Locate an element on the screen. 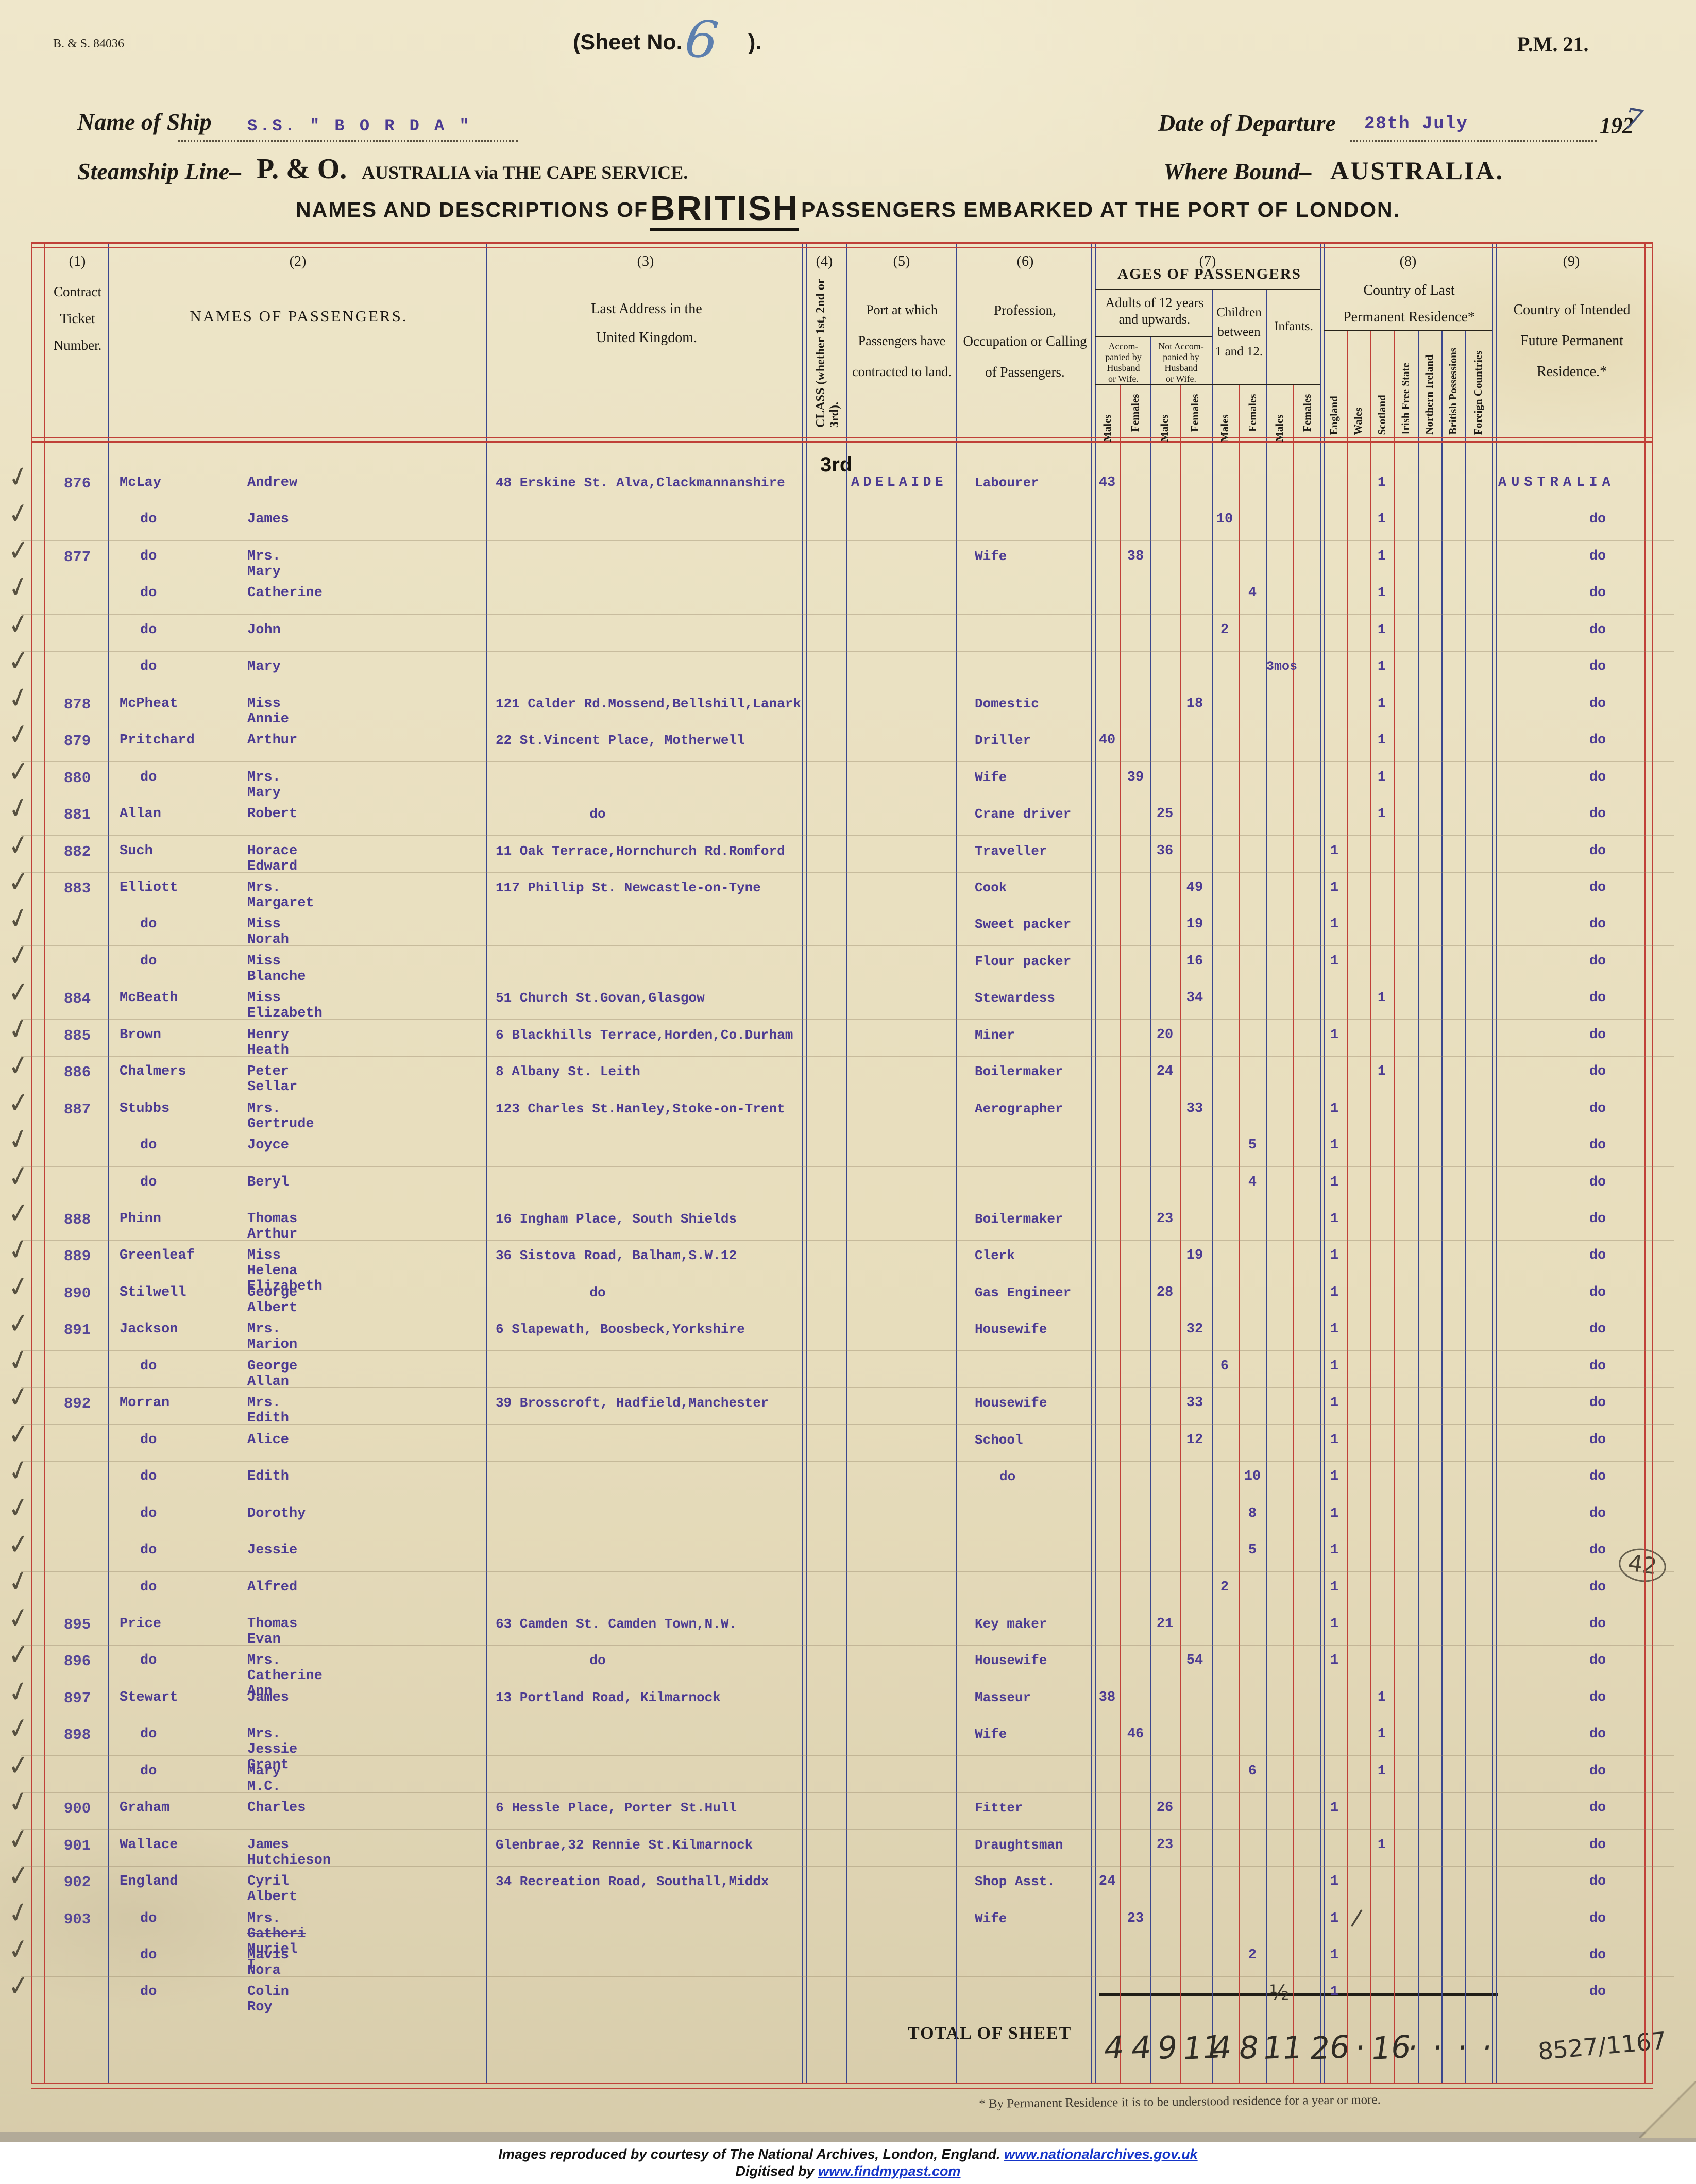 The image size is (1696, 2184). col3-header: Last Address in the United Kingdom. is located at coordinates (647, 323).